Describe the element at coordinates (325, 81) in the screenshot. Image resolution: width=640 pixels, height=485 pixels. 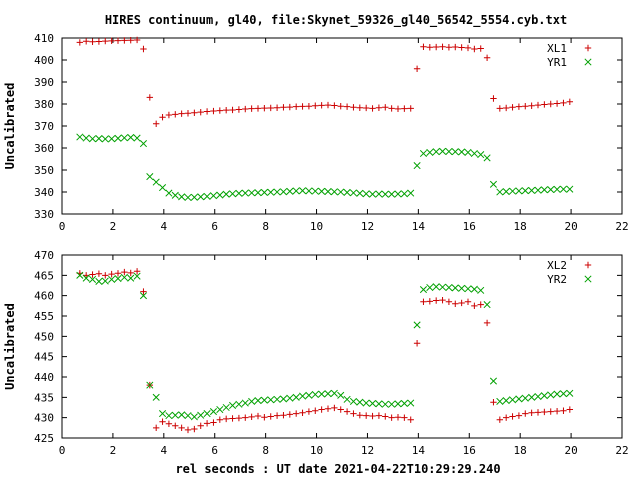
I see `series-xl1` at that location.